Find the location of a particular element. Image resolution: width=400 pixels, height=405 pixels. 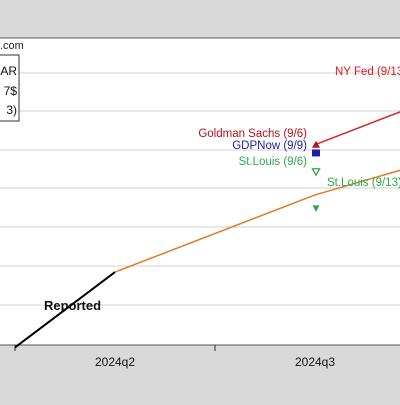

legend-text-1: 7$ is located at coordinates (11, 91).